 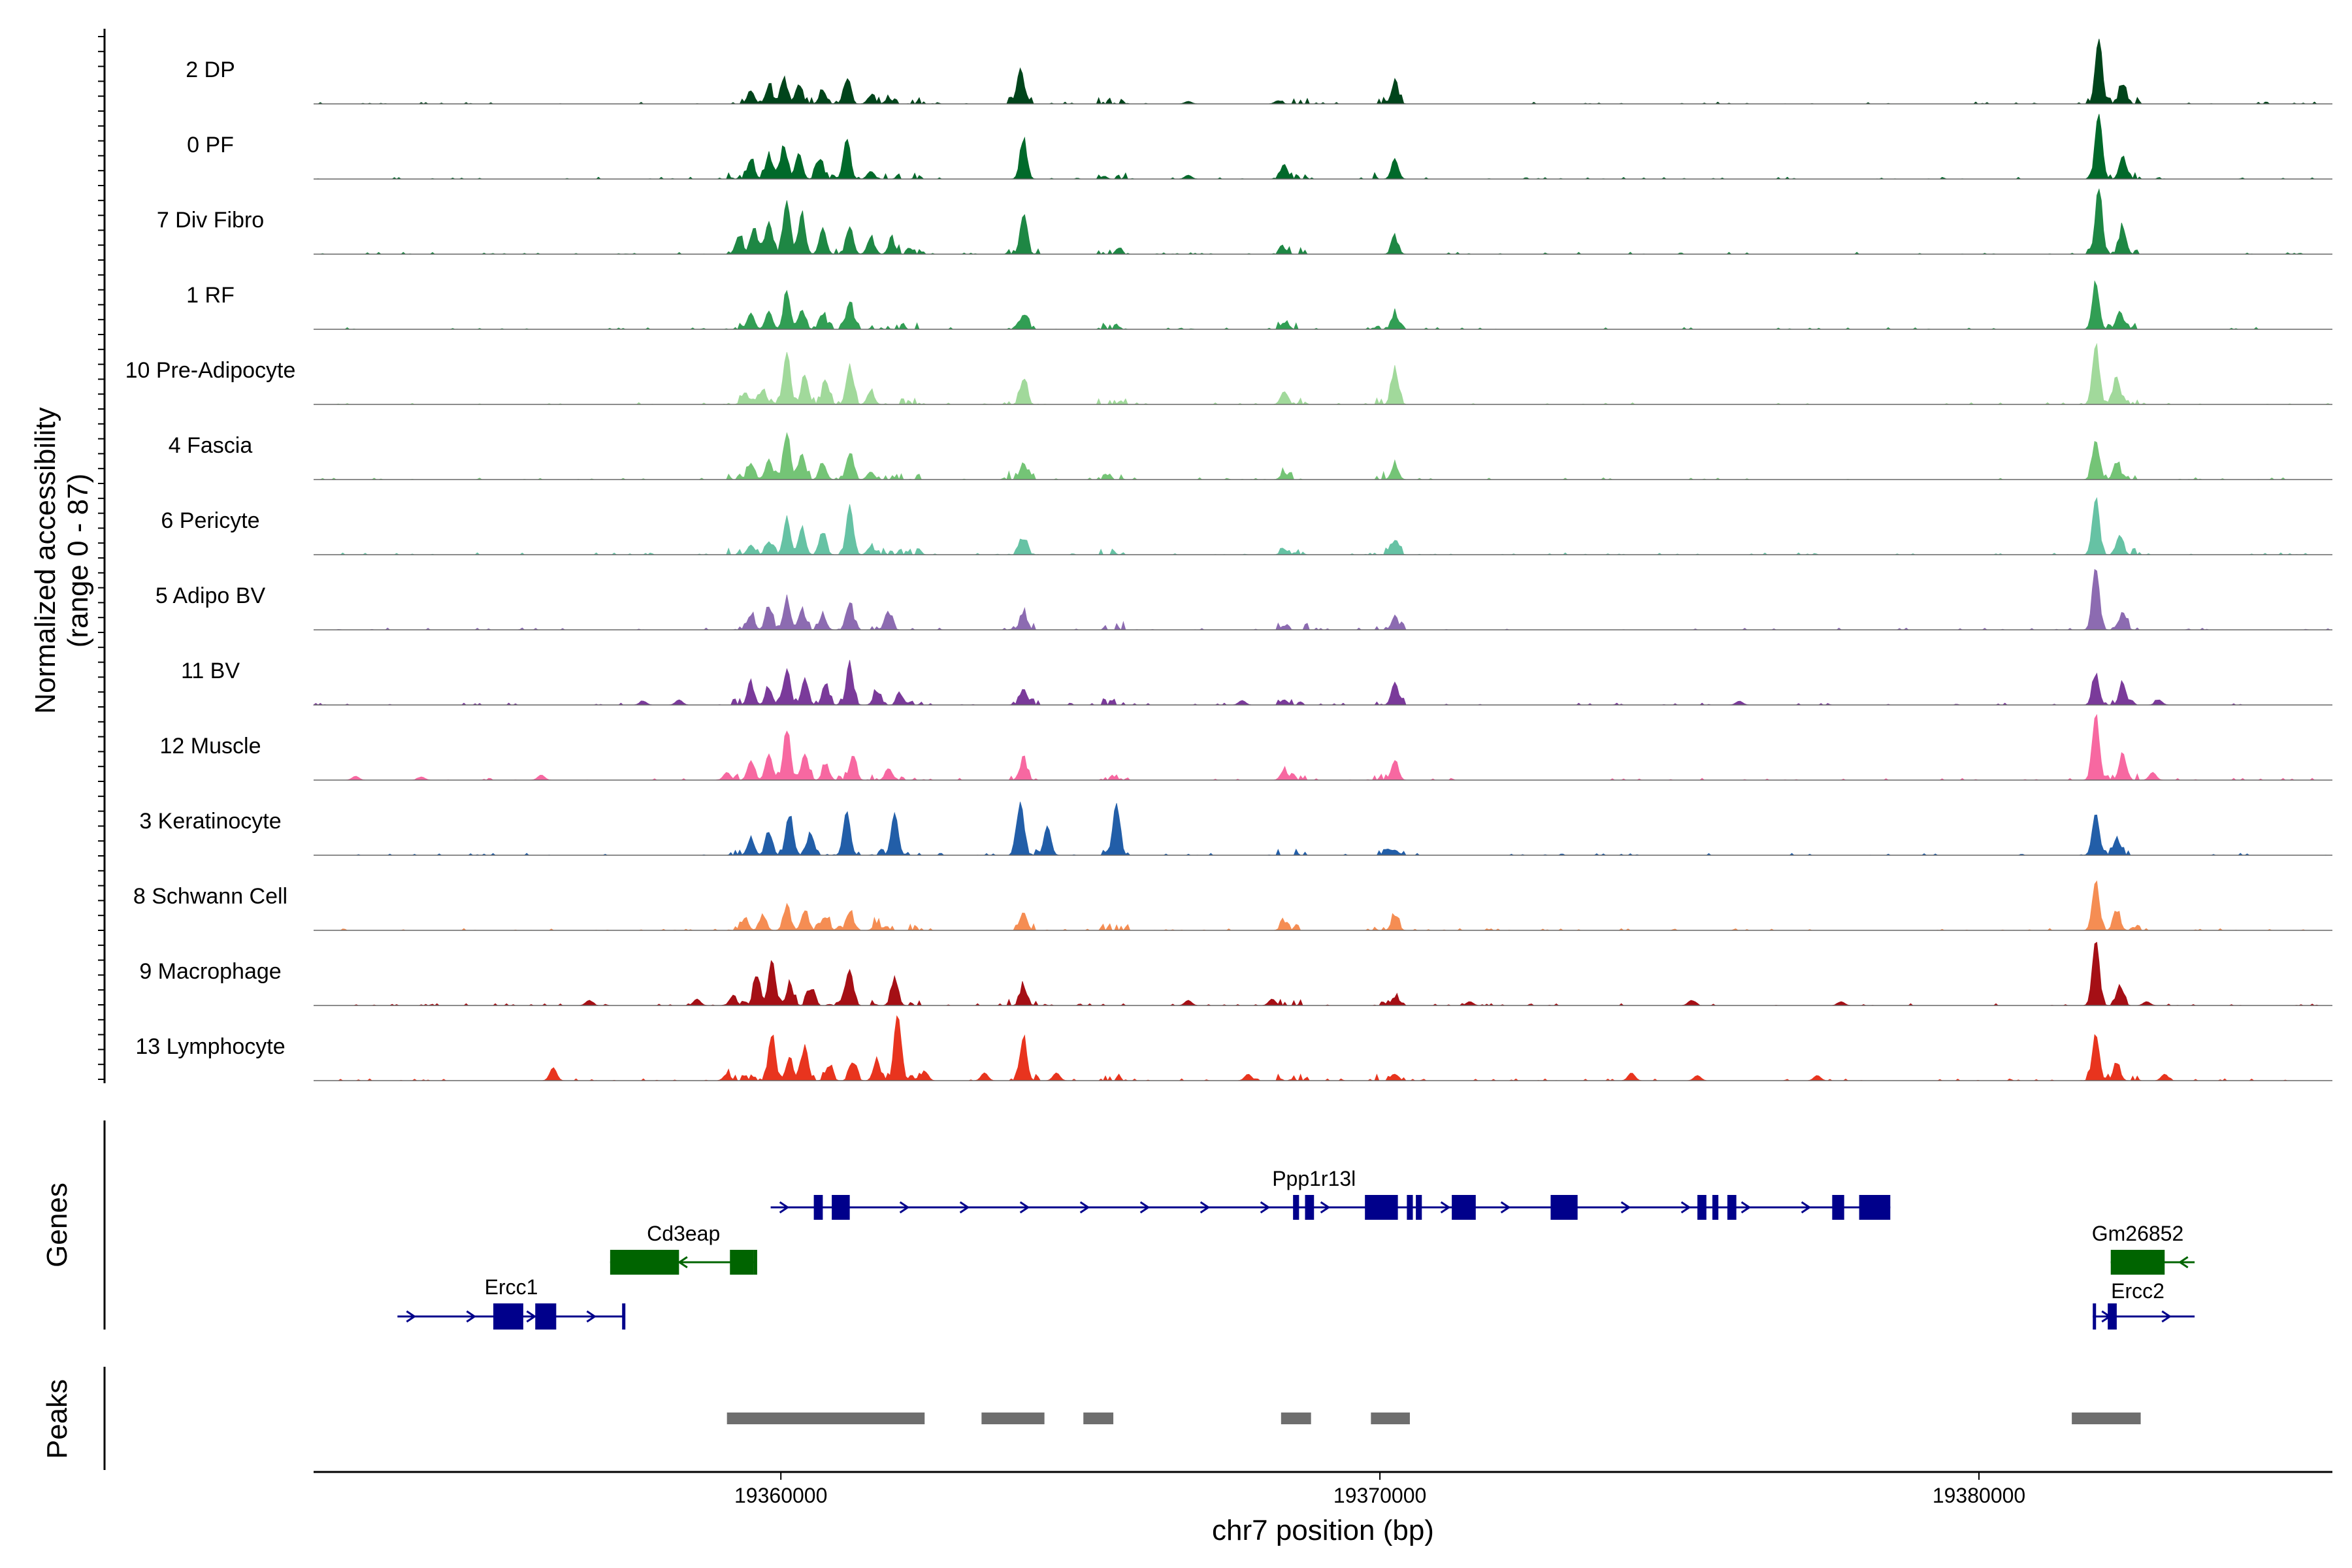 What do you see at coordinates (683, 1233) in the screenshot?
I see `gene-label: Cd3eap` at bounding box center [683, 1233].